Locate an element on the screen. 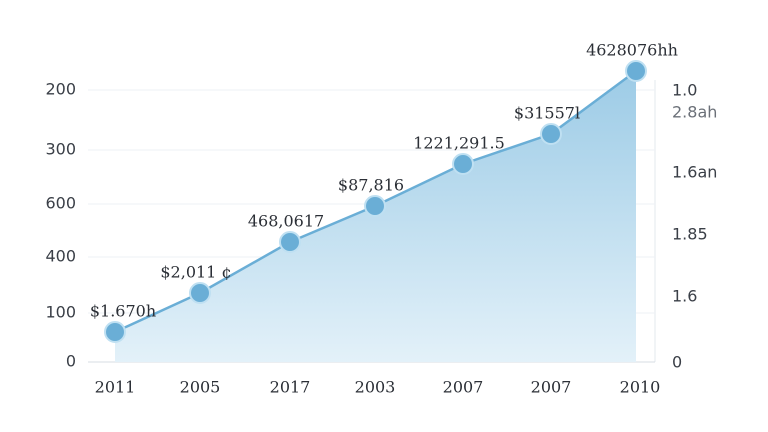 The width and height of the screenshot is (768, 432). y2-tick-label: 1.0 is located at coordinates (684, 90).